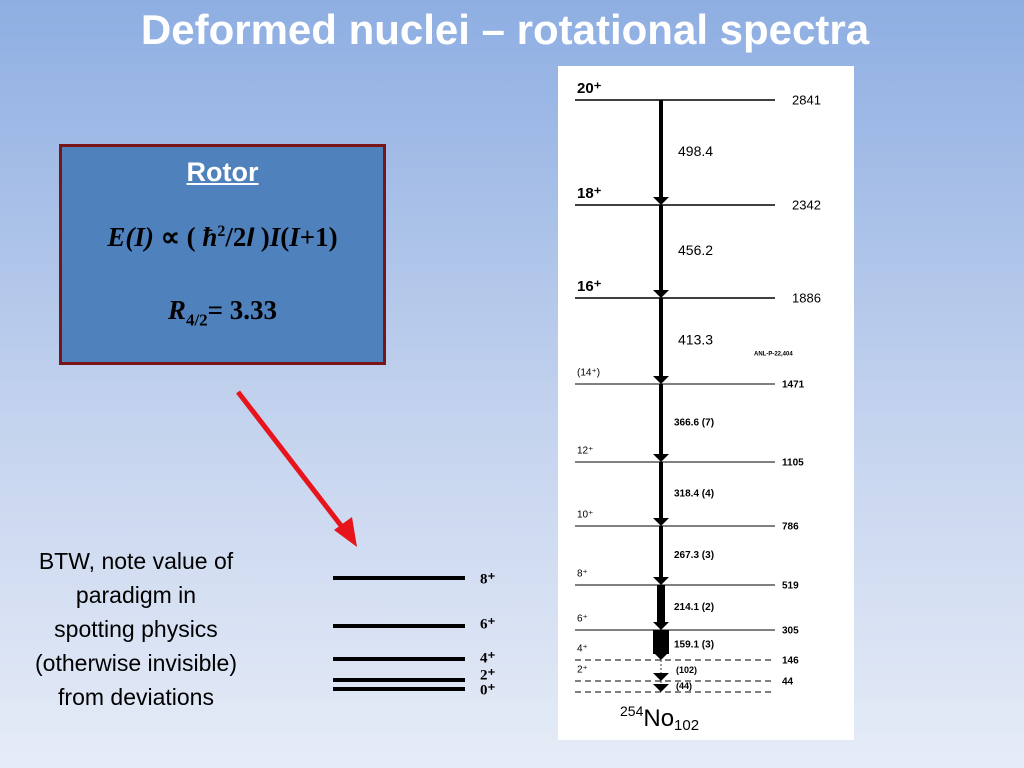 This screenshot has width=1024, height=768. Describe the element at coordinates (285, 237) in the screenshot. I see `formula-part: (` at that location.